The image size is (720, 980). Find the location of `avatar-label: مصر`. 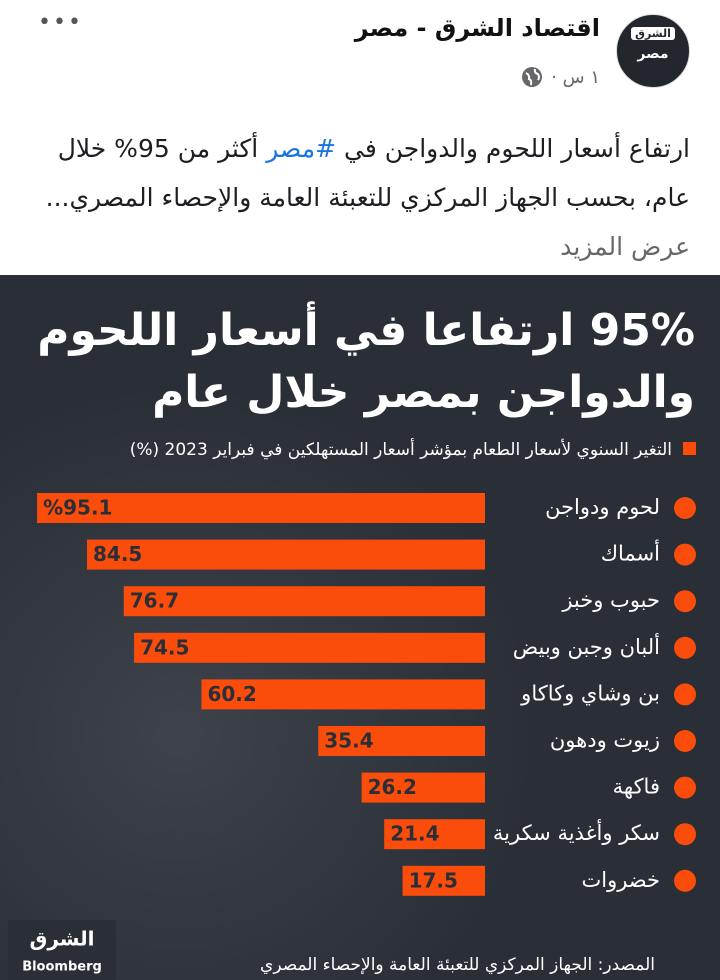

avatar-label: مصر is located at coordinates (653, 54).